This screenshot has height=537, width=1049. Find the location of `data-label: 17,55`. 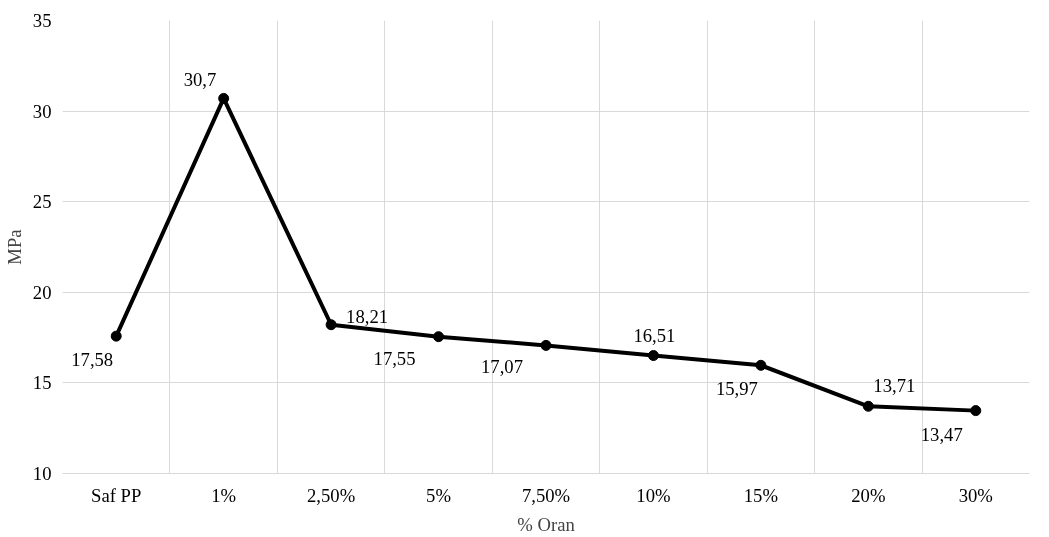

data-label: 17,55 is located at coordinates (394, 358).